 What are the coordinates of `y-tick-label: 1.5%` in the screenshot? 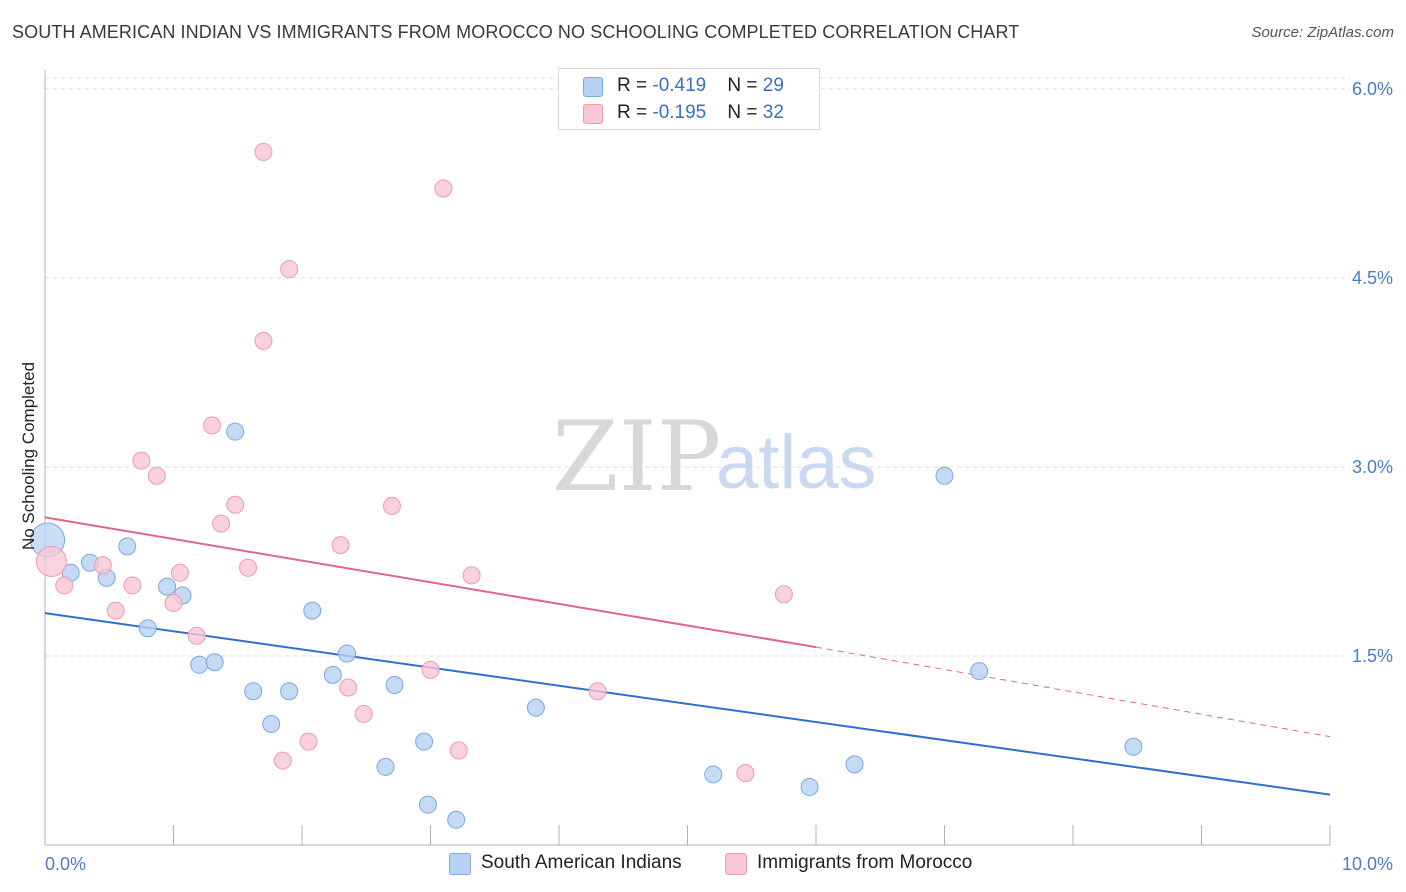 It's located at (1372, 656).